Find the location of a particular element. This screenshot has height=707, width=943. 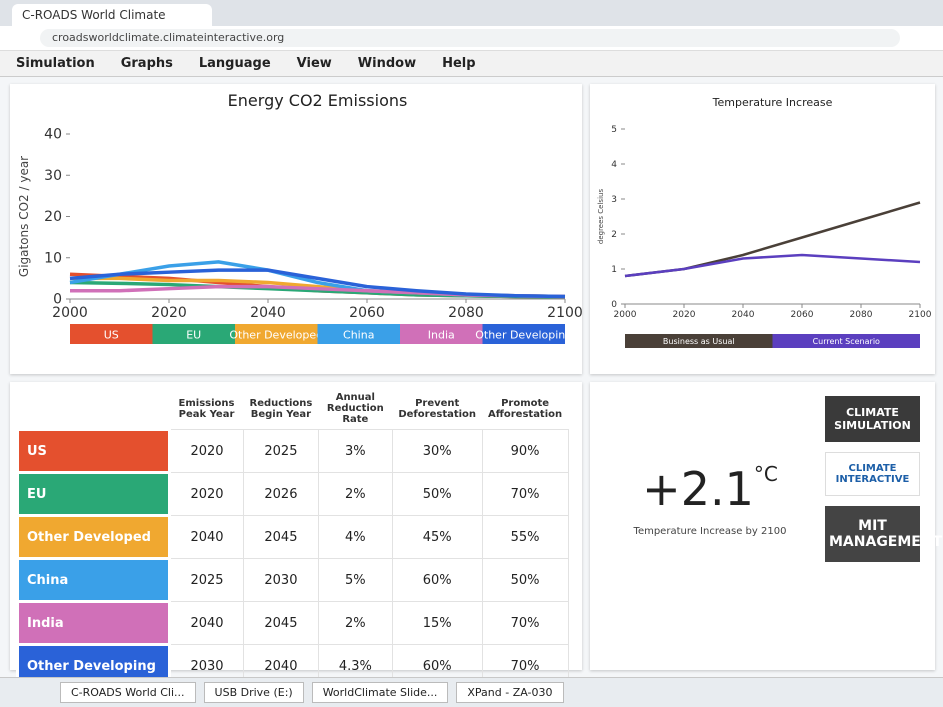

region-cell: India is located at coordinates (93, 623).